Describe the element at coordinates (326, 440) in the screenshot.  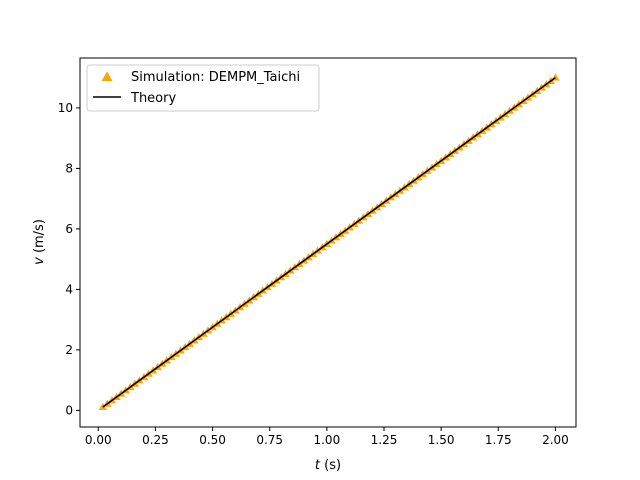
I see `x-tick-label: 1.00` at that location.